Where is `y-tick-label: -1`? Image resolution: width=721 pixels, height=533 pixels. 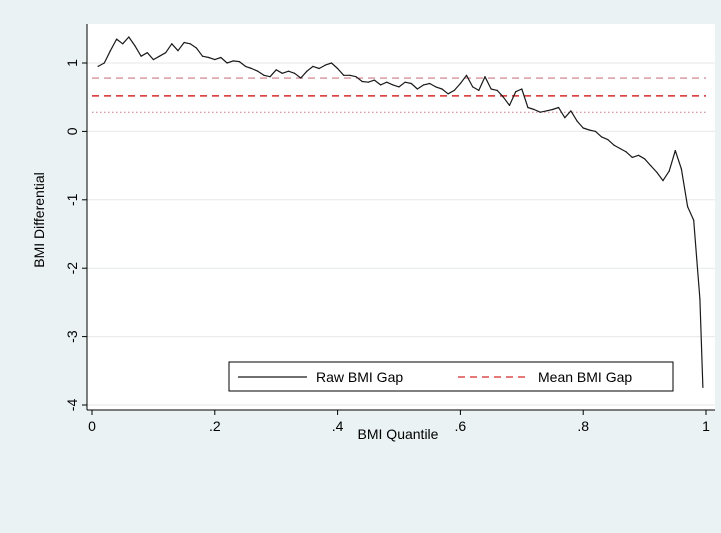 y-tick-label: -1 is located at coordinates (72, 199).